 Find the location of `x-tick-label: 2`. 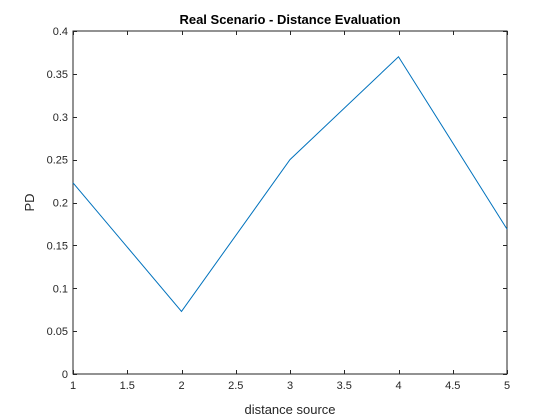

x-tick-label: 2 is located at coordinates (181, 386).